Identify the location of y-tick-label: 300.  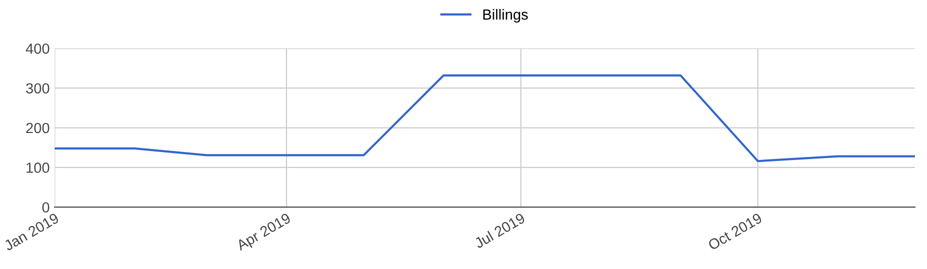
(38, 88).